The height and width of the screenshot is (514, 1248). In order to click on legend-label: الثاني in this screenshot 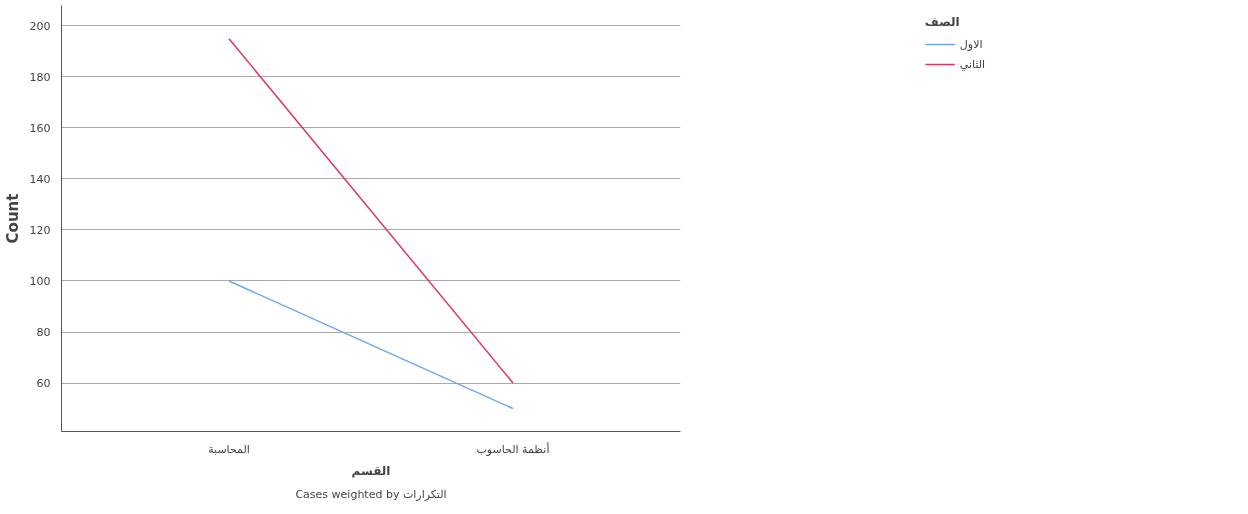, I will do `click(972, 64)`.